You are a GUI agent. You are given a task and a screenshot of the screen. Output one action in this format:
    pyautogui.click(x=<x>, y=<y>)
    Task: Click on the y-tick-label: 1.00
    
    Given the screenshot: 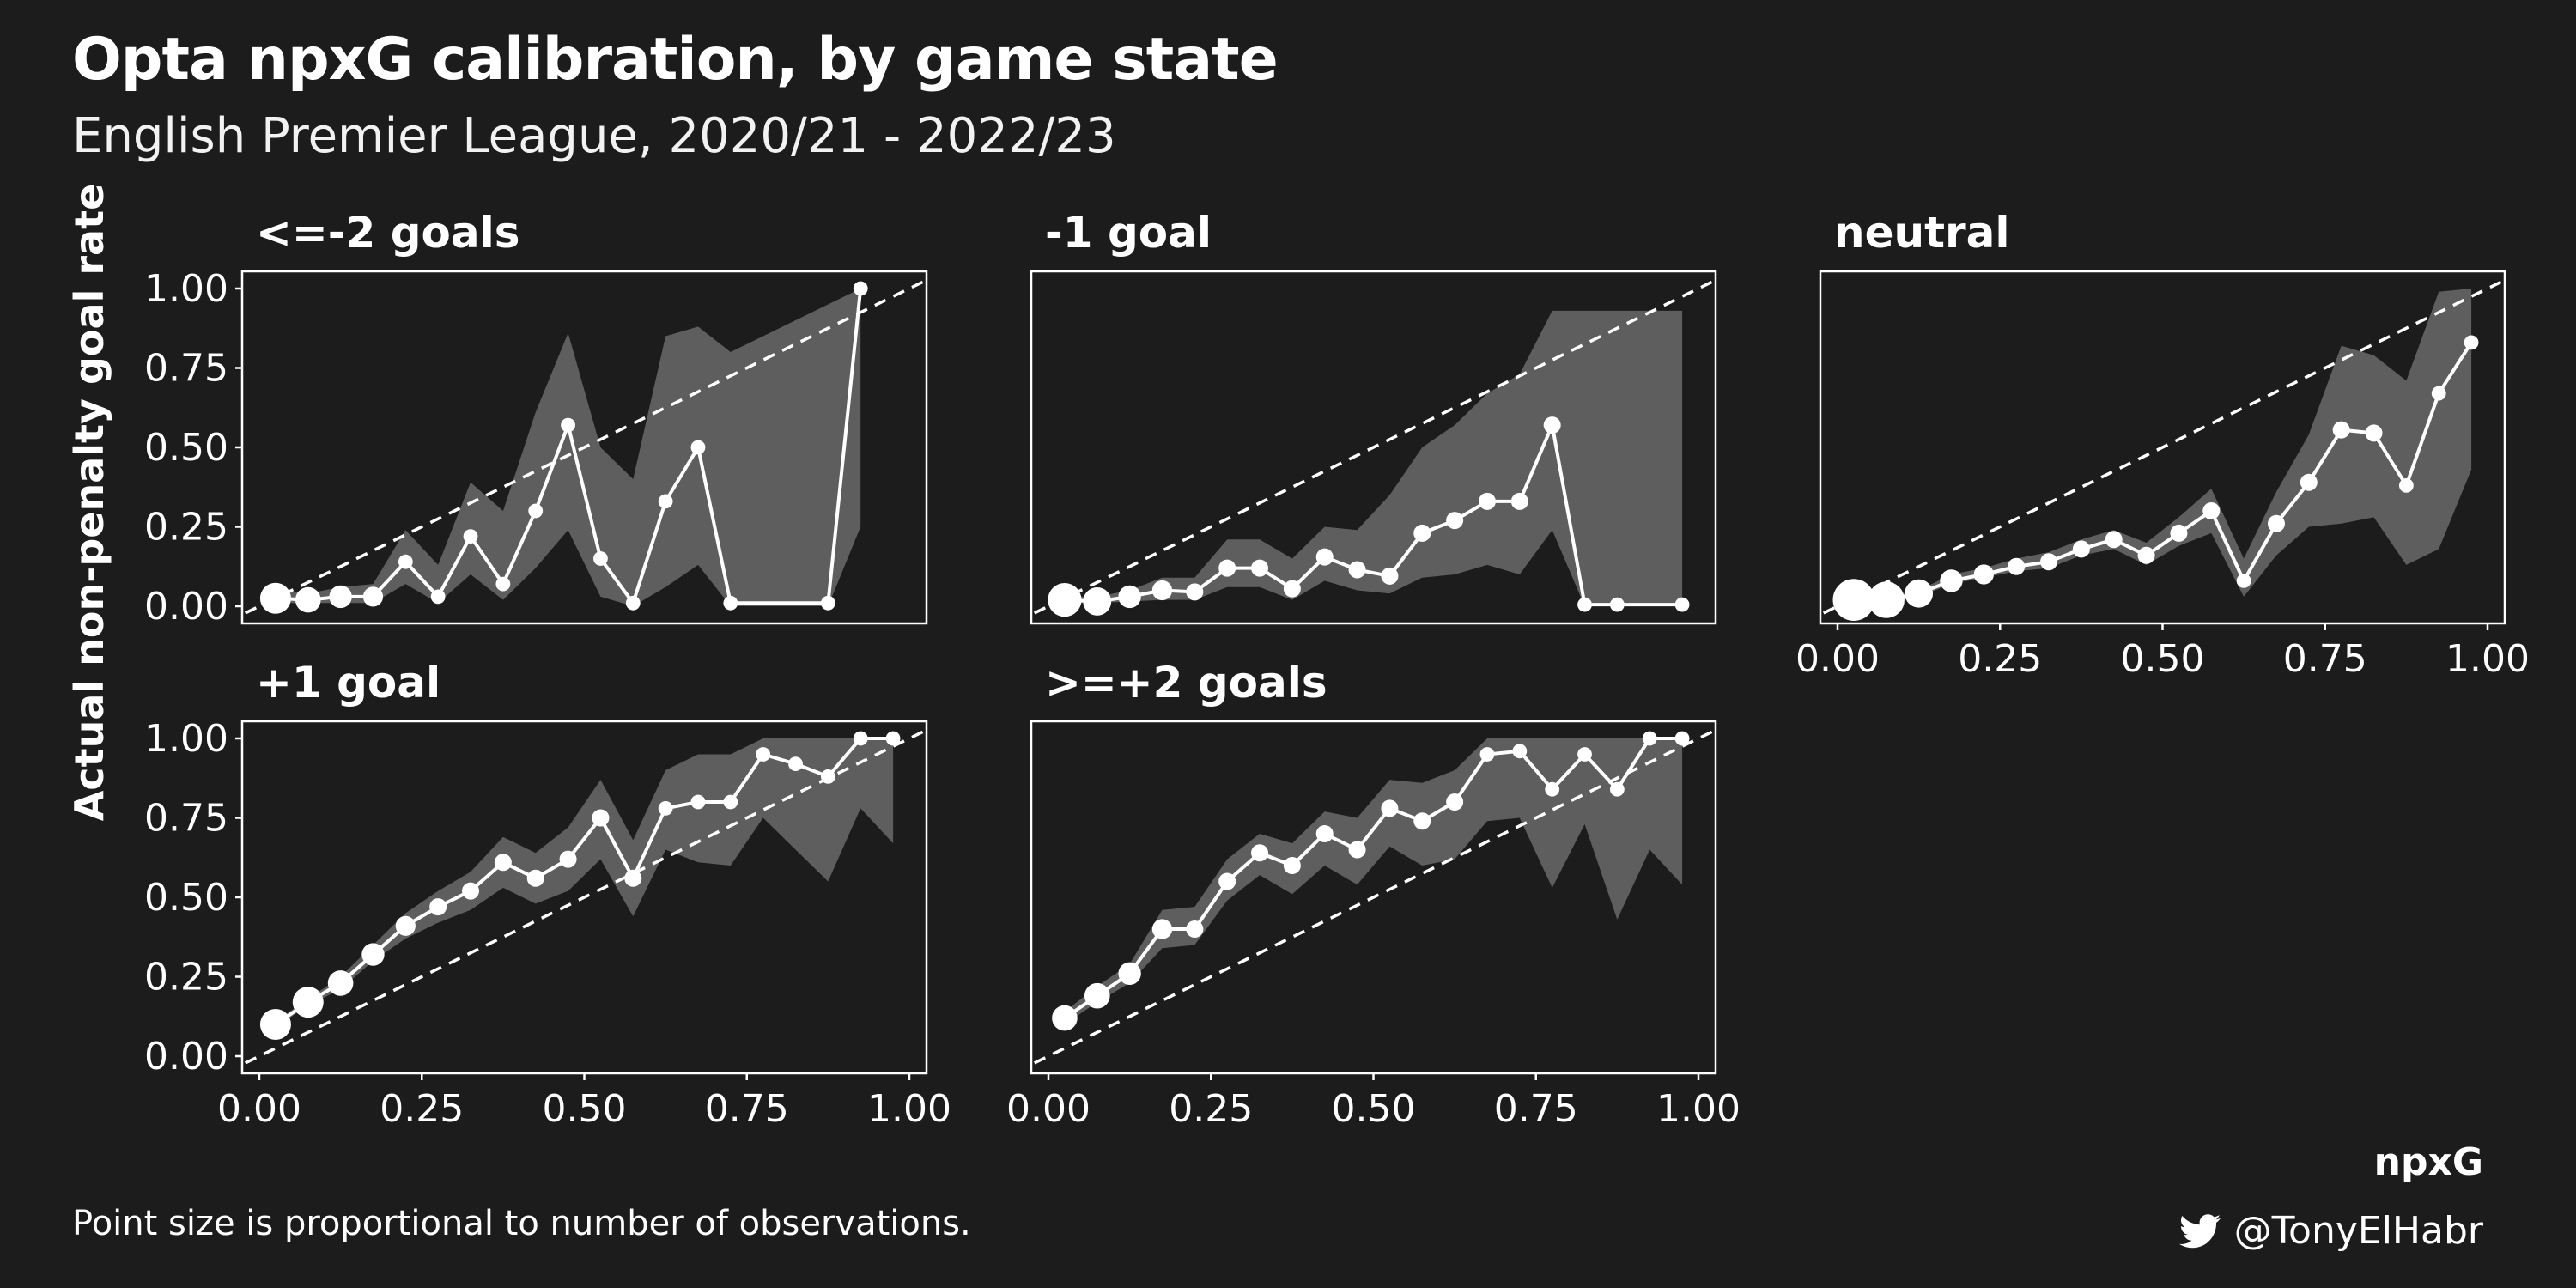 What is the action you would take?
    pyautogui.click(x=186, y=739)
    